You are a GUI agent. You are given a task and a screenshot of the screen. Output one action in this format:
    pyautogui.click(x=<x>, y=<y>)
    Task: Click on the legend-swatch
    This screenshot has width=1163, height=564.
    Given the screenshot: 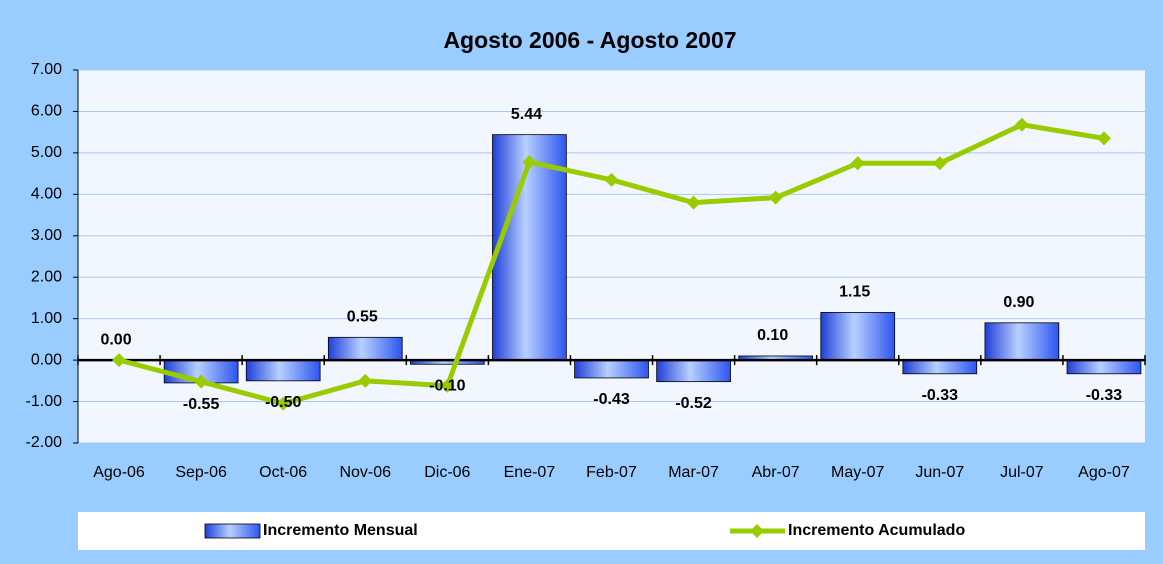 What is the action you would take?
    pyautogui.click(x=232, y=531)
    